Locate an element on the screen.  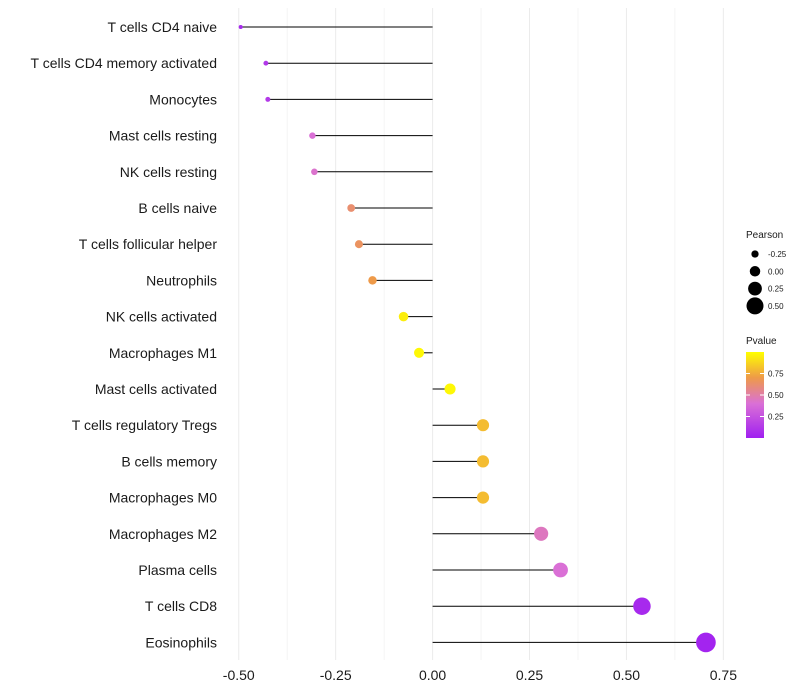
y-tick-label: B cells memory is located at coordinates (169, 461).